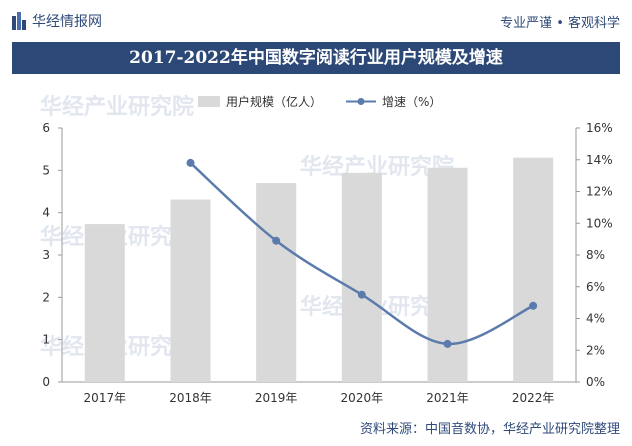  What do you see at coordinates (19, 21) in the screenshot?
I see `bar-logo-icon` at bounding box center [19, 21].